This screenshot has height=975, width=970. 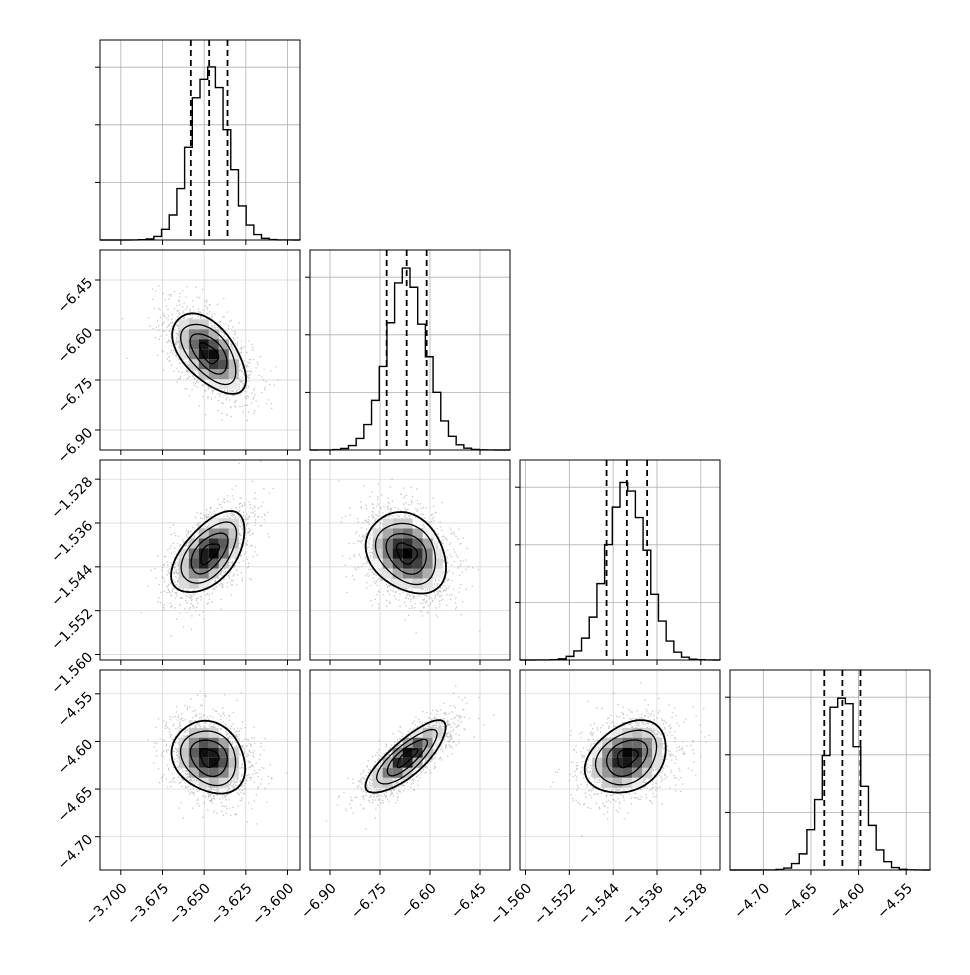 I want to click on y-tick-label: −1.552, so click(x=72, y=630).